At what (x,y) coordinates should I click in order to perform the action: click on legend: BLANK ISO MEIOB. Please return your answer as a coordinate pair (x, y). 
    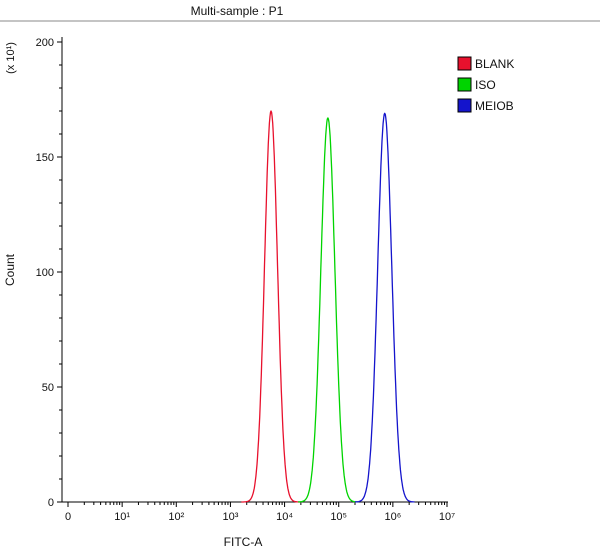
    Looking at the image, I should click on (485, 84).